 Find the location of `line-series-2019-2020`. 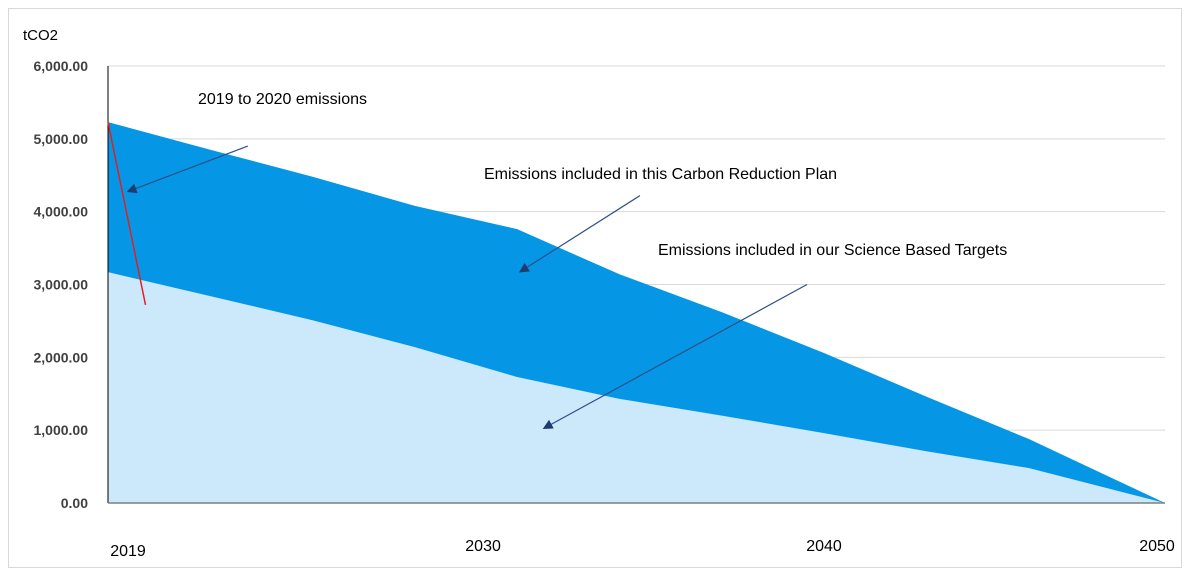

line-series-2019-2020 is located at coordinates (127, 213).